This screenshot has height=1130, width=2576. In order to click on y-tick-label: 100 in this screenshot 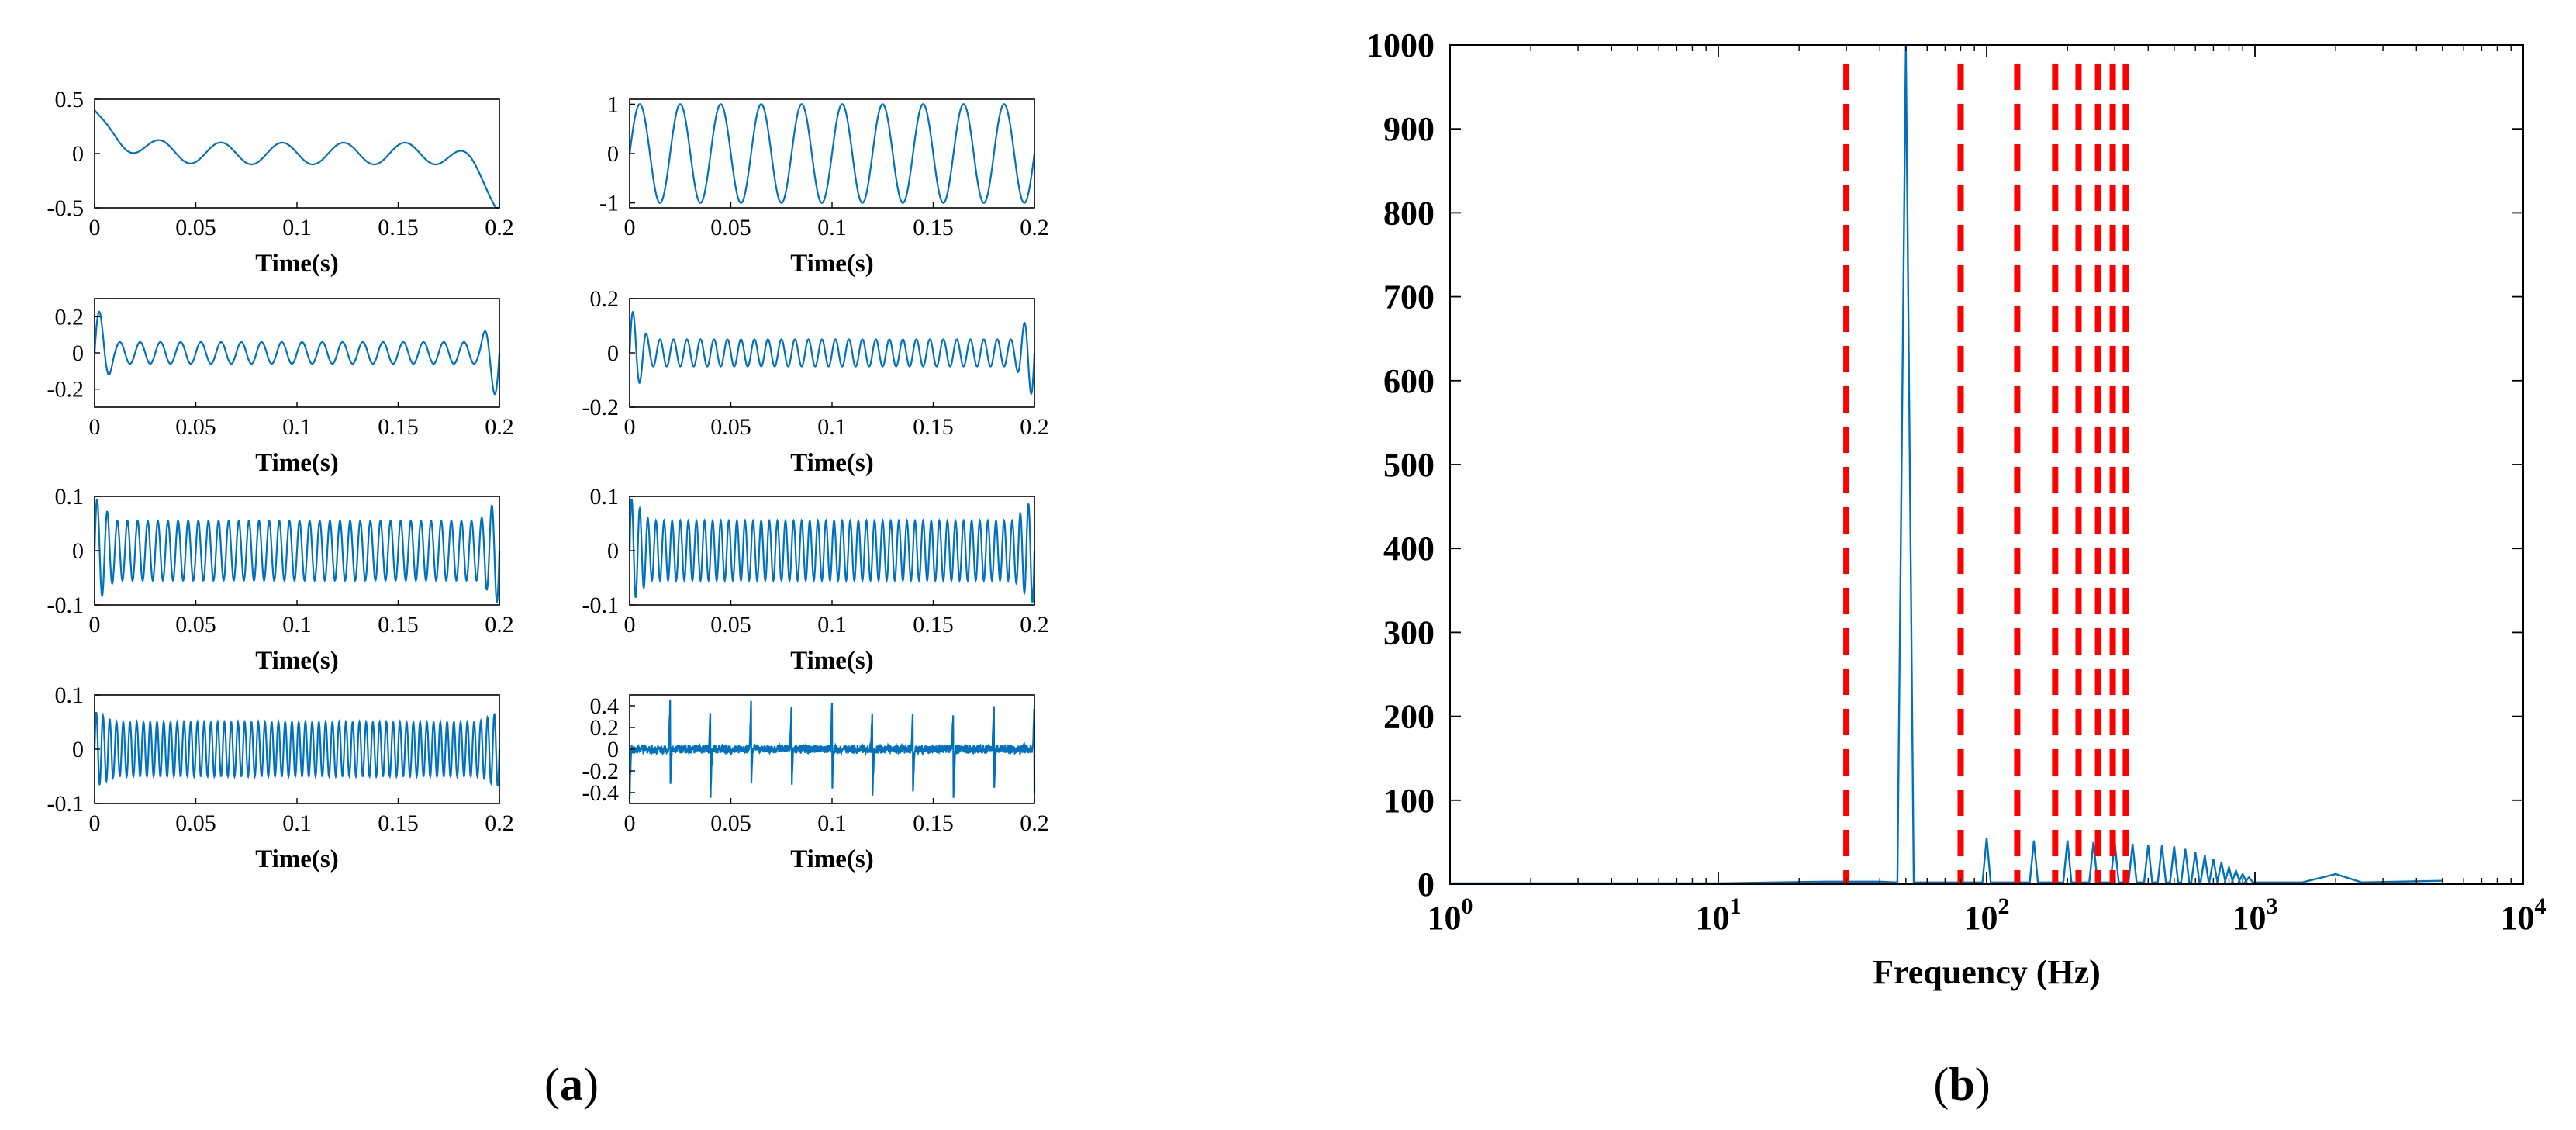, I will do `click(1409, 801)`.